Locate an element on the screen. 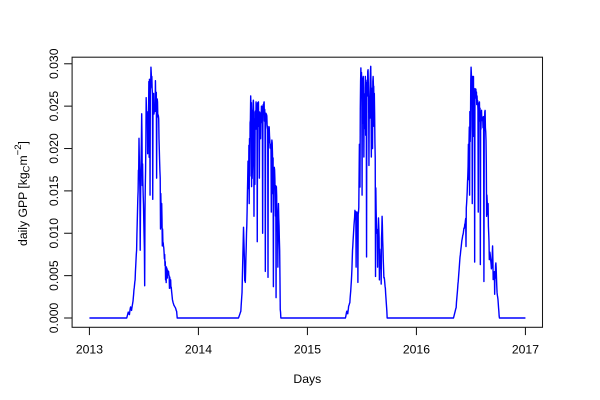 This screenshot has height=400, width=600. svg-text: 2014 is located at coordinates (198, 350).